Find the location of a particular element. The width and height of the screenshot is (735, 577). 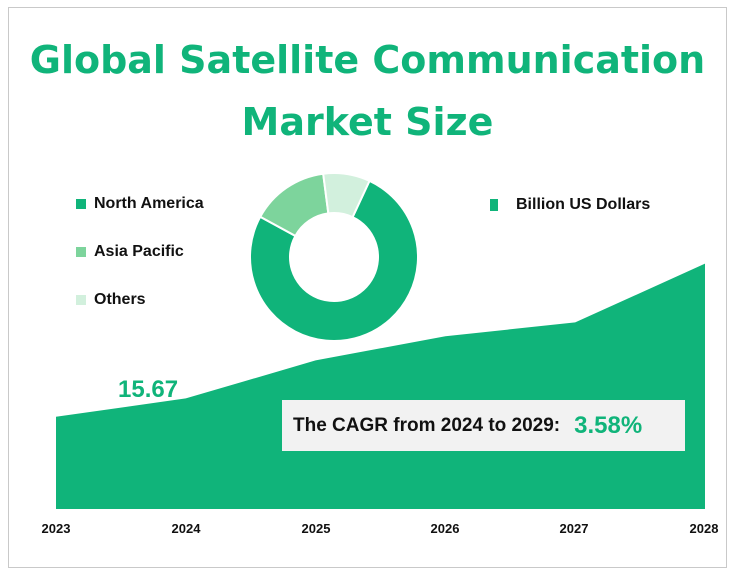

donut-chart is located at coordinates (334, 257).